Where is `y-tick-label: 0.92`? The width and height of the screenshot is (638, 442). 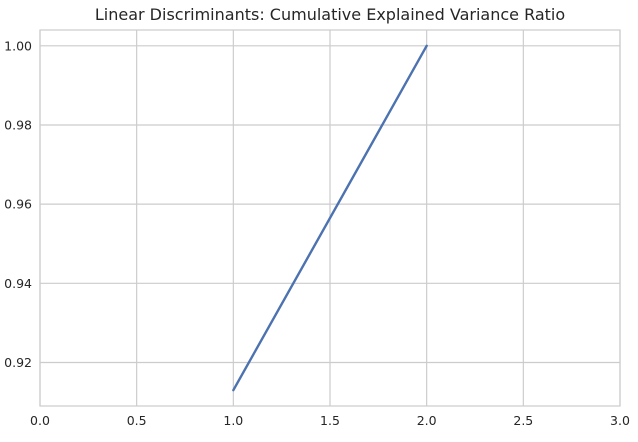 y-tick-label: 0.92 is located at coordinates (18, 362).